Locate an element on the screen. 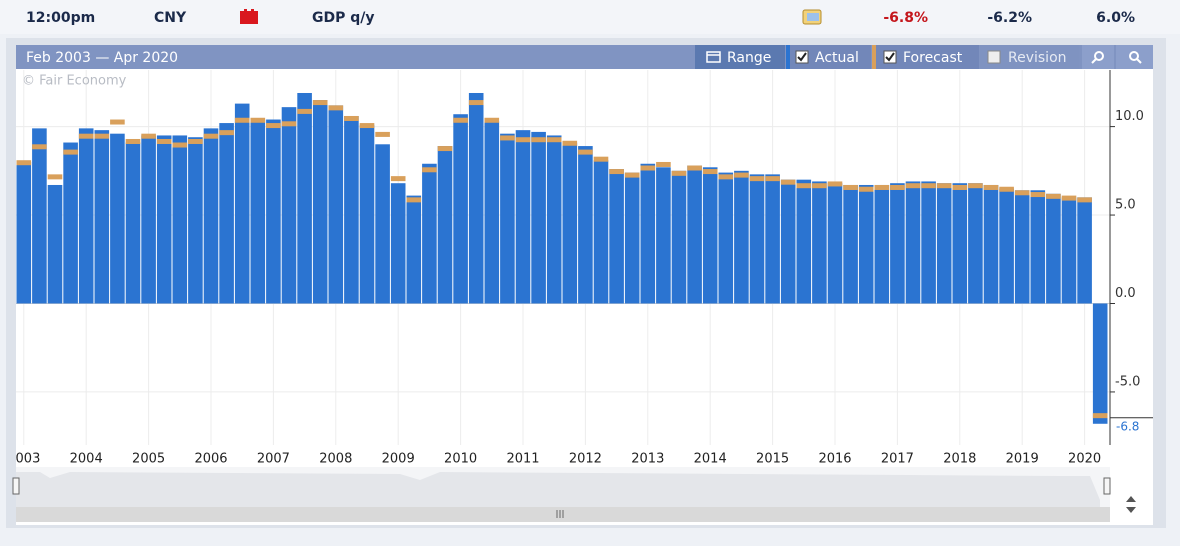  last-value-label: -6.8 is located at coordinates (1127, 426).